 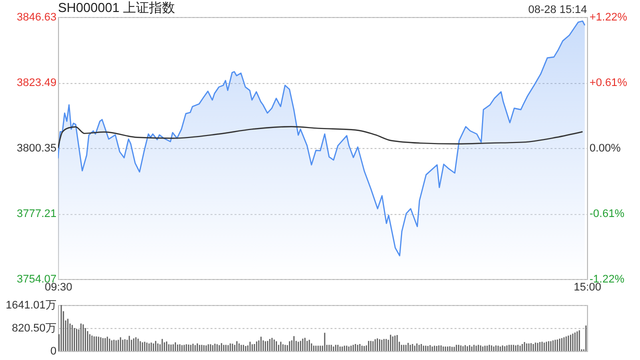 I want to click on y2-tick-label: 0.00%, so click(x=605, y=148).